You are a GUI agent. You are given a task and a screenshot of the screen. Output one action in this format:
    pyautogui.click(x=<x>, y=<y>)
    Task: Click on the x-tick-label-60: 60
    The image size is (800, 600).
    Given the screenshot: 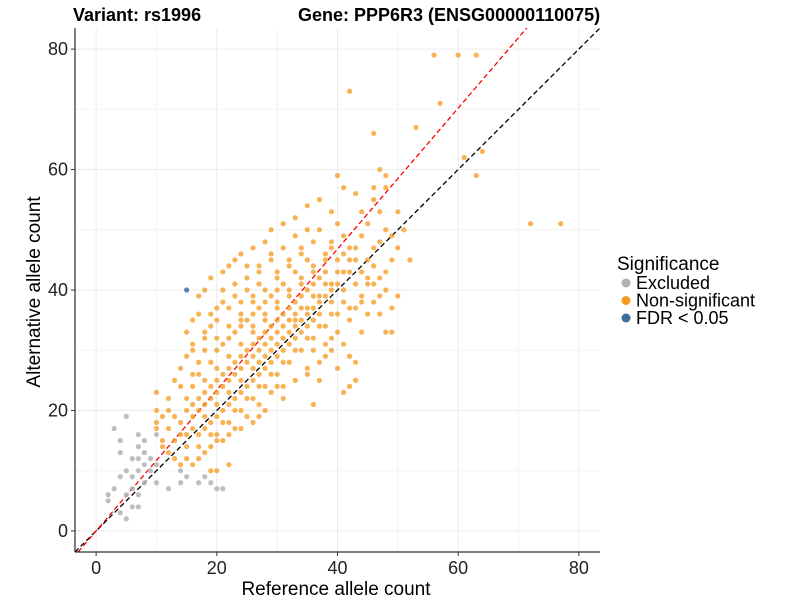 What is the action you would take?
    pyautogui.click(x=458, y=568)
    